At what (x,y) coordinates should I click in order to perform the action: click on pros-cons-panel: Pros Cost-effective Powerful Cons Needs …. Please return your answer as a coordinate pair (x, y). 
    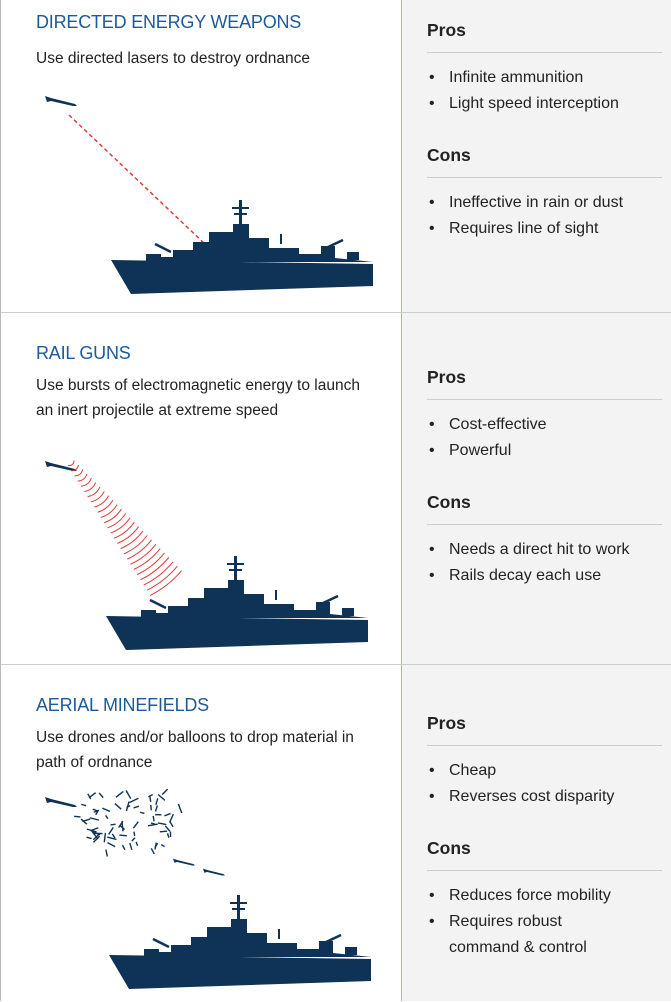
    Looking at the image, I should click on (536, 488).